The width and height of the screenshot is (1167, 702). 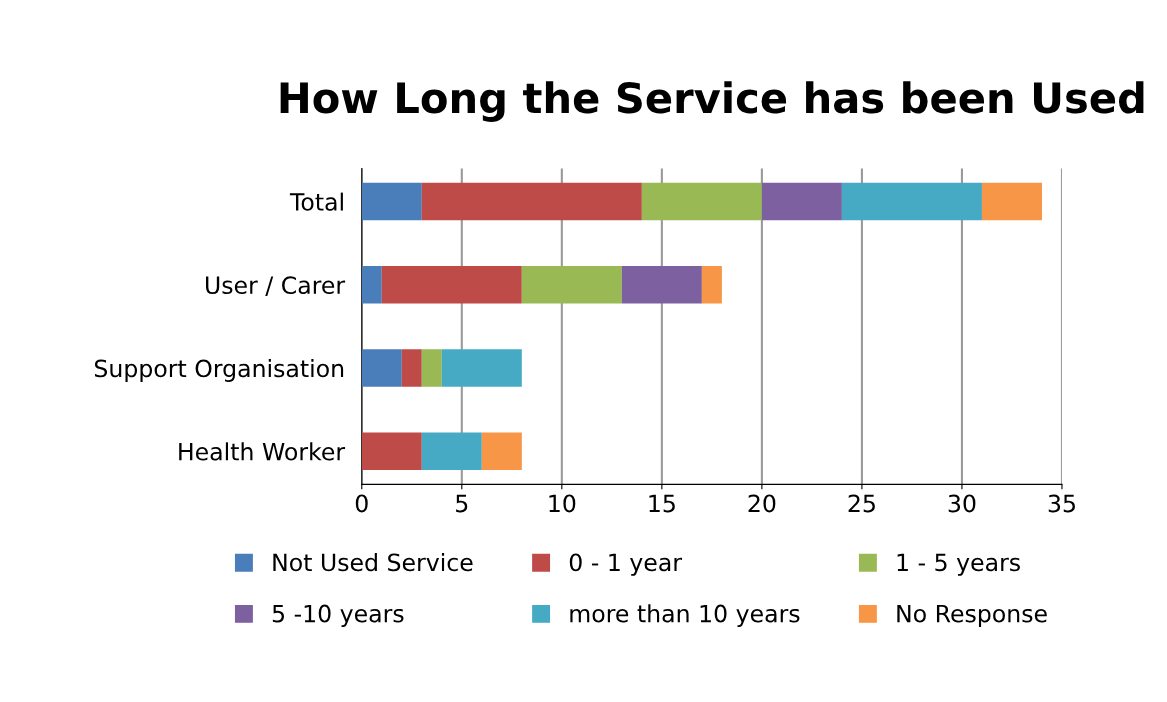 I want to click on chart-title: How Long the Service has been Used, so click(x=712, y=101).